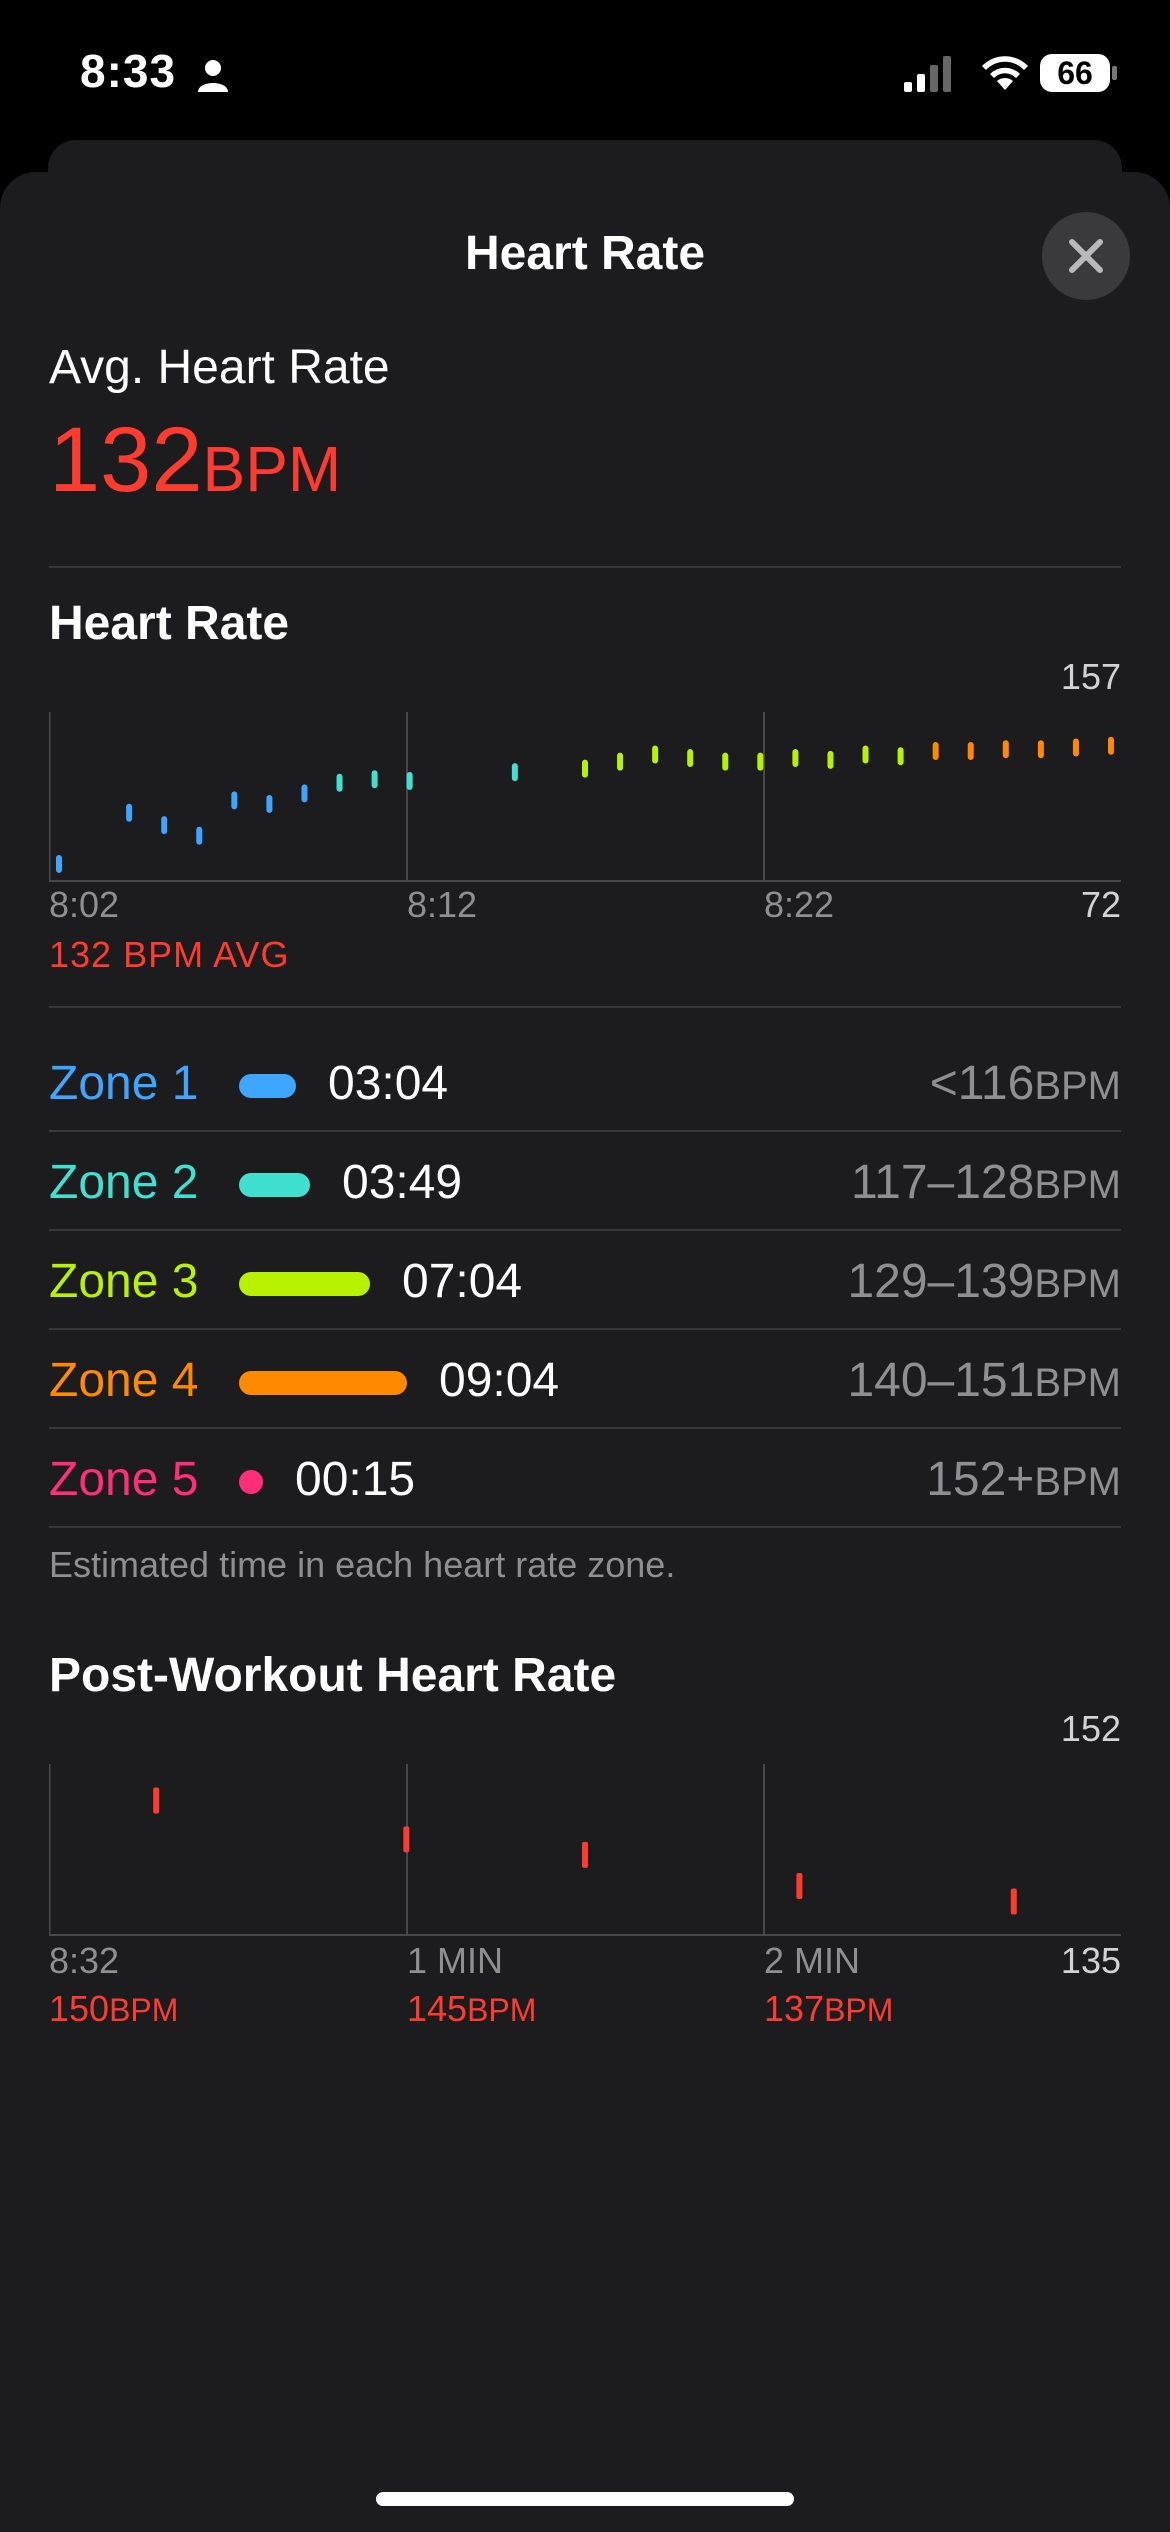  I want to click on zone-range: 117–128BPM, so click(986, 1182).